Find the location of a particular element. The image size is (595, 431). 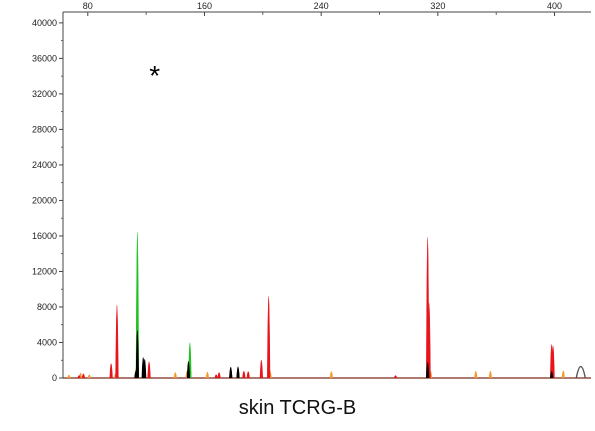

x-tick-label: 160 is located at coordinates (204, 6).